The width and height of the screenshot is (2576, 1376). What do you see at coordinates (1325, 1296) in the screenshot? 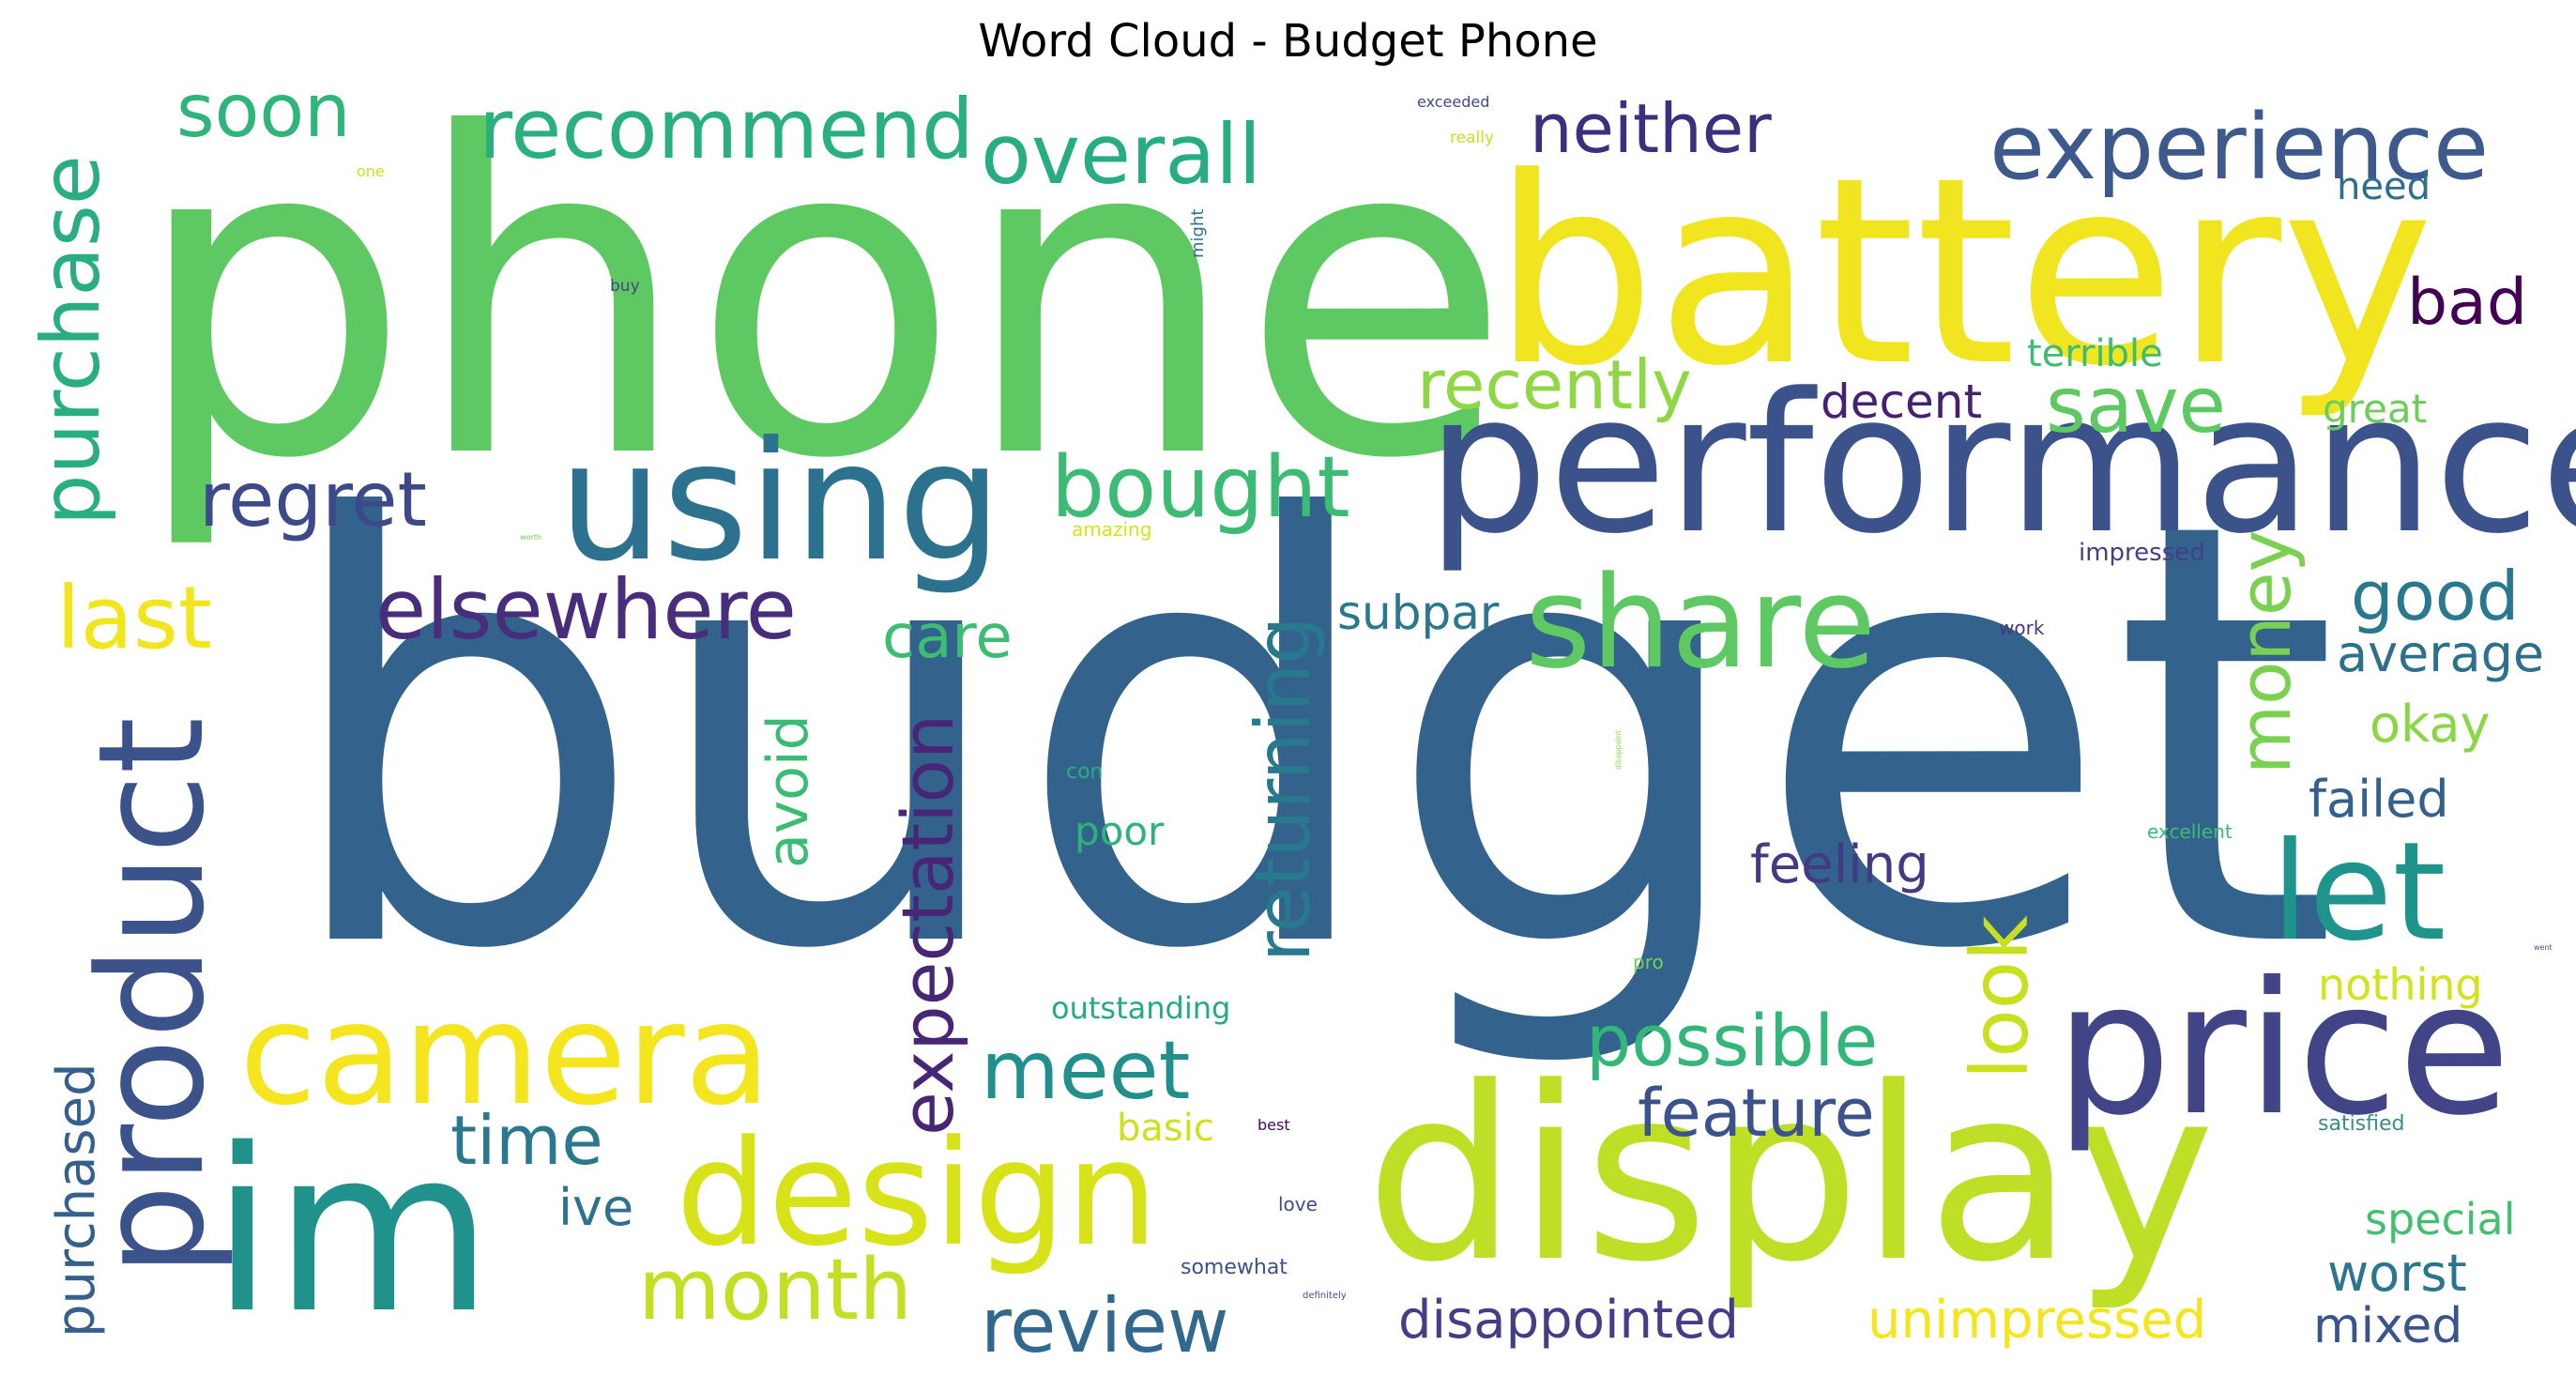
I see `word-definitely: definitely` at bounding box center [1325, 1296].